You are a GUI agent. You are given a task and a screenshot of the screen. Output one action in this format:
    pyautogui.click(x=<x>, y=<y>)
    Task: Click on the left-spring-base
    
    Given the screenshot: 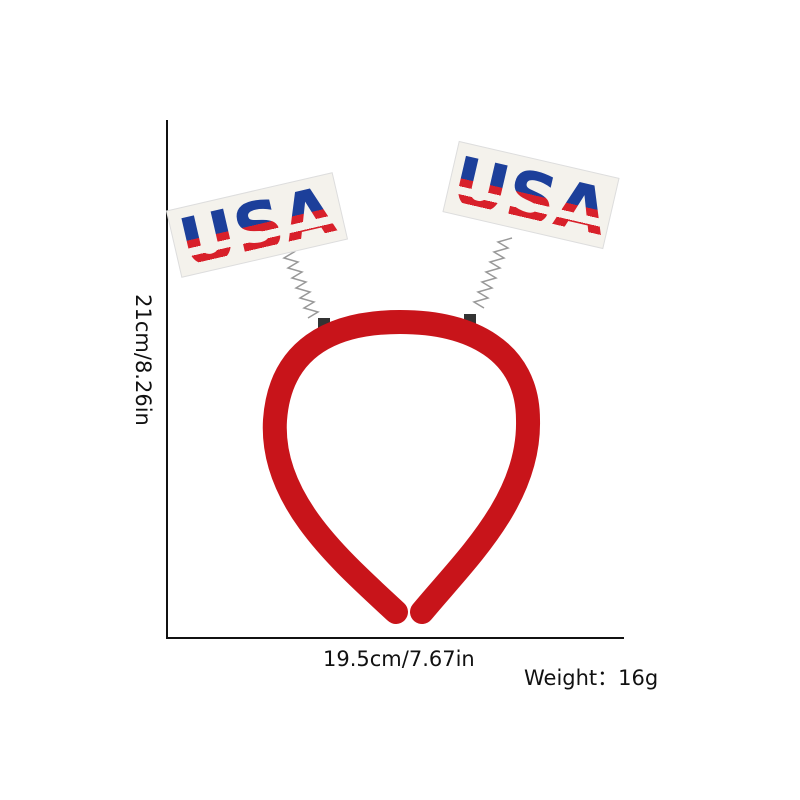 What is the action you would take?
    pyautogui.click(x=324, y=323)
    